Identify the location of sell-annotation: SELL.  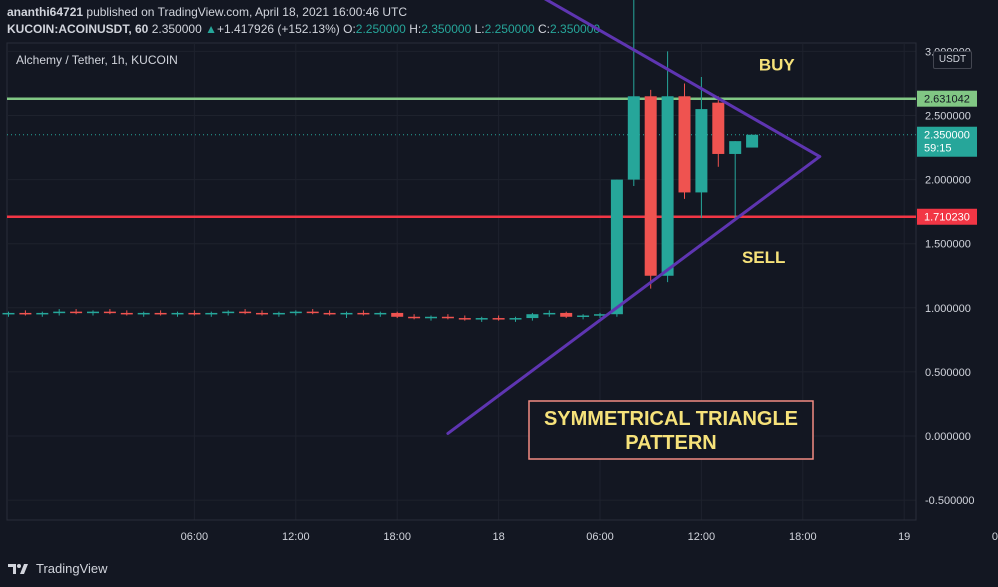
(763, 257).